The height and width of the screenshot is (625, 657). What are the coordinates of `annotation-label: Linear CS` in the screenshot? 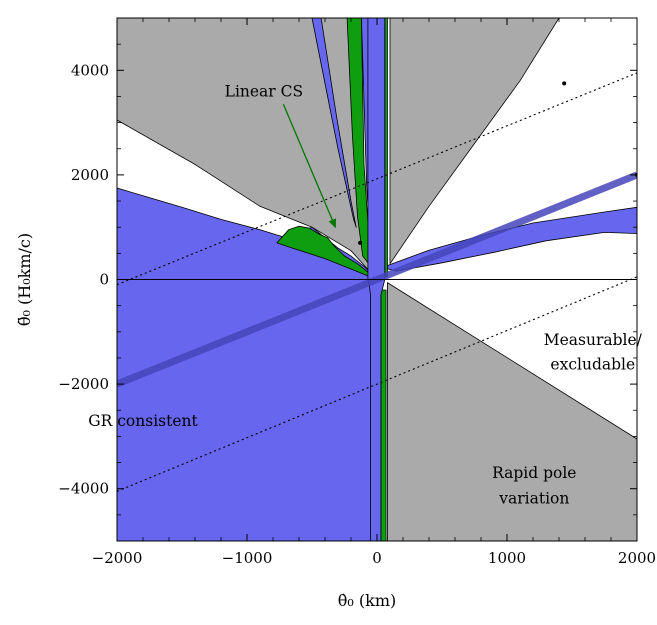 It's located at (264, 91).